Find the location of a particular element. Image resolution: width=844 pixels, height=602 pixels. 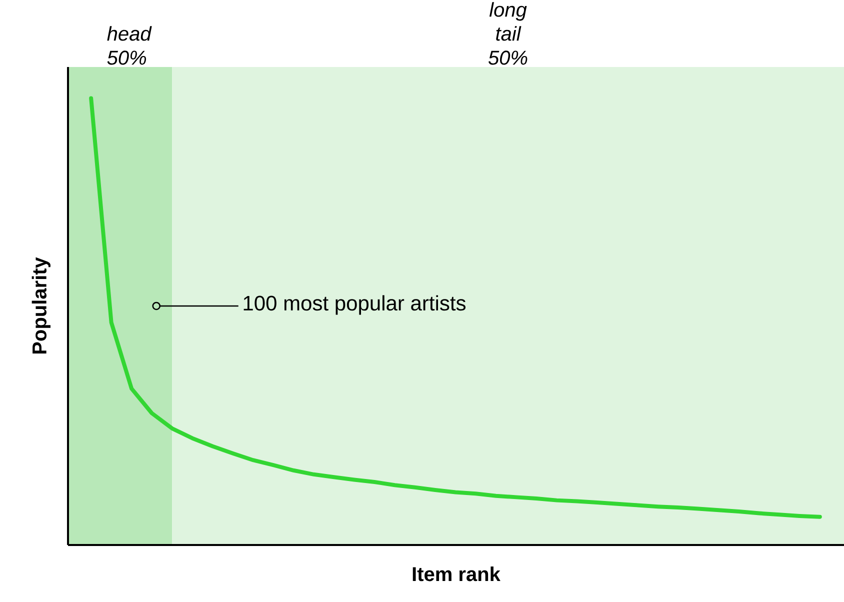

x-axis-title: Item rank is located at coordinates (456, 574).